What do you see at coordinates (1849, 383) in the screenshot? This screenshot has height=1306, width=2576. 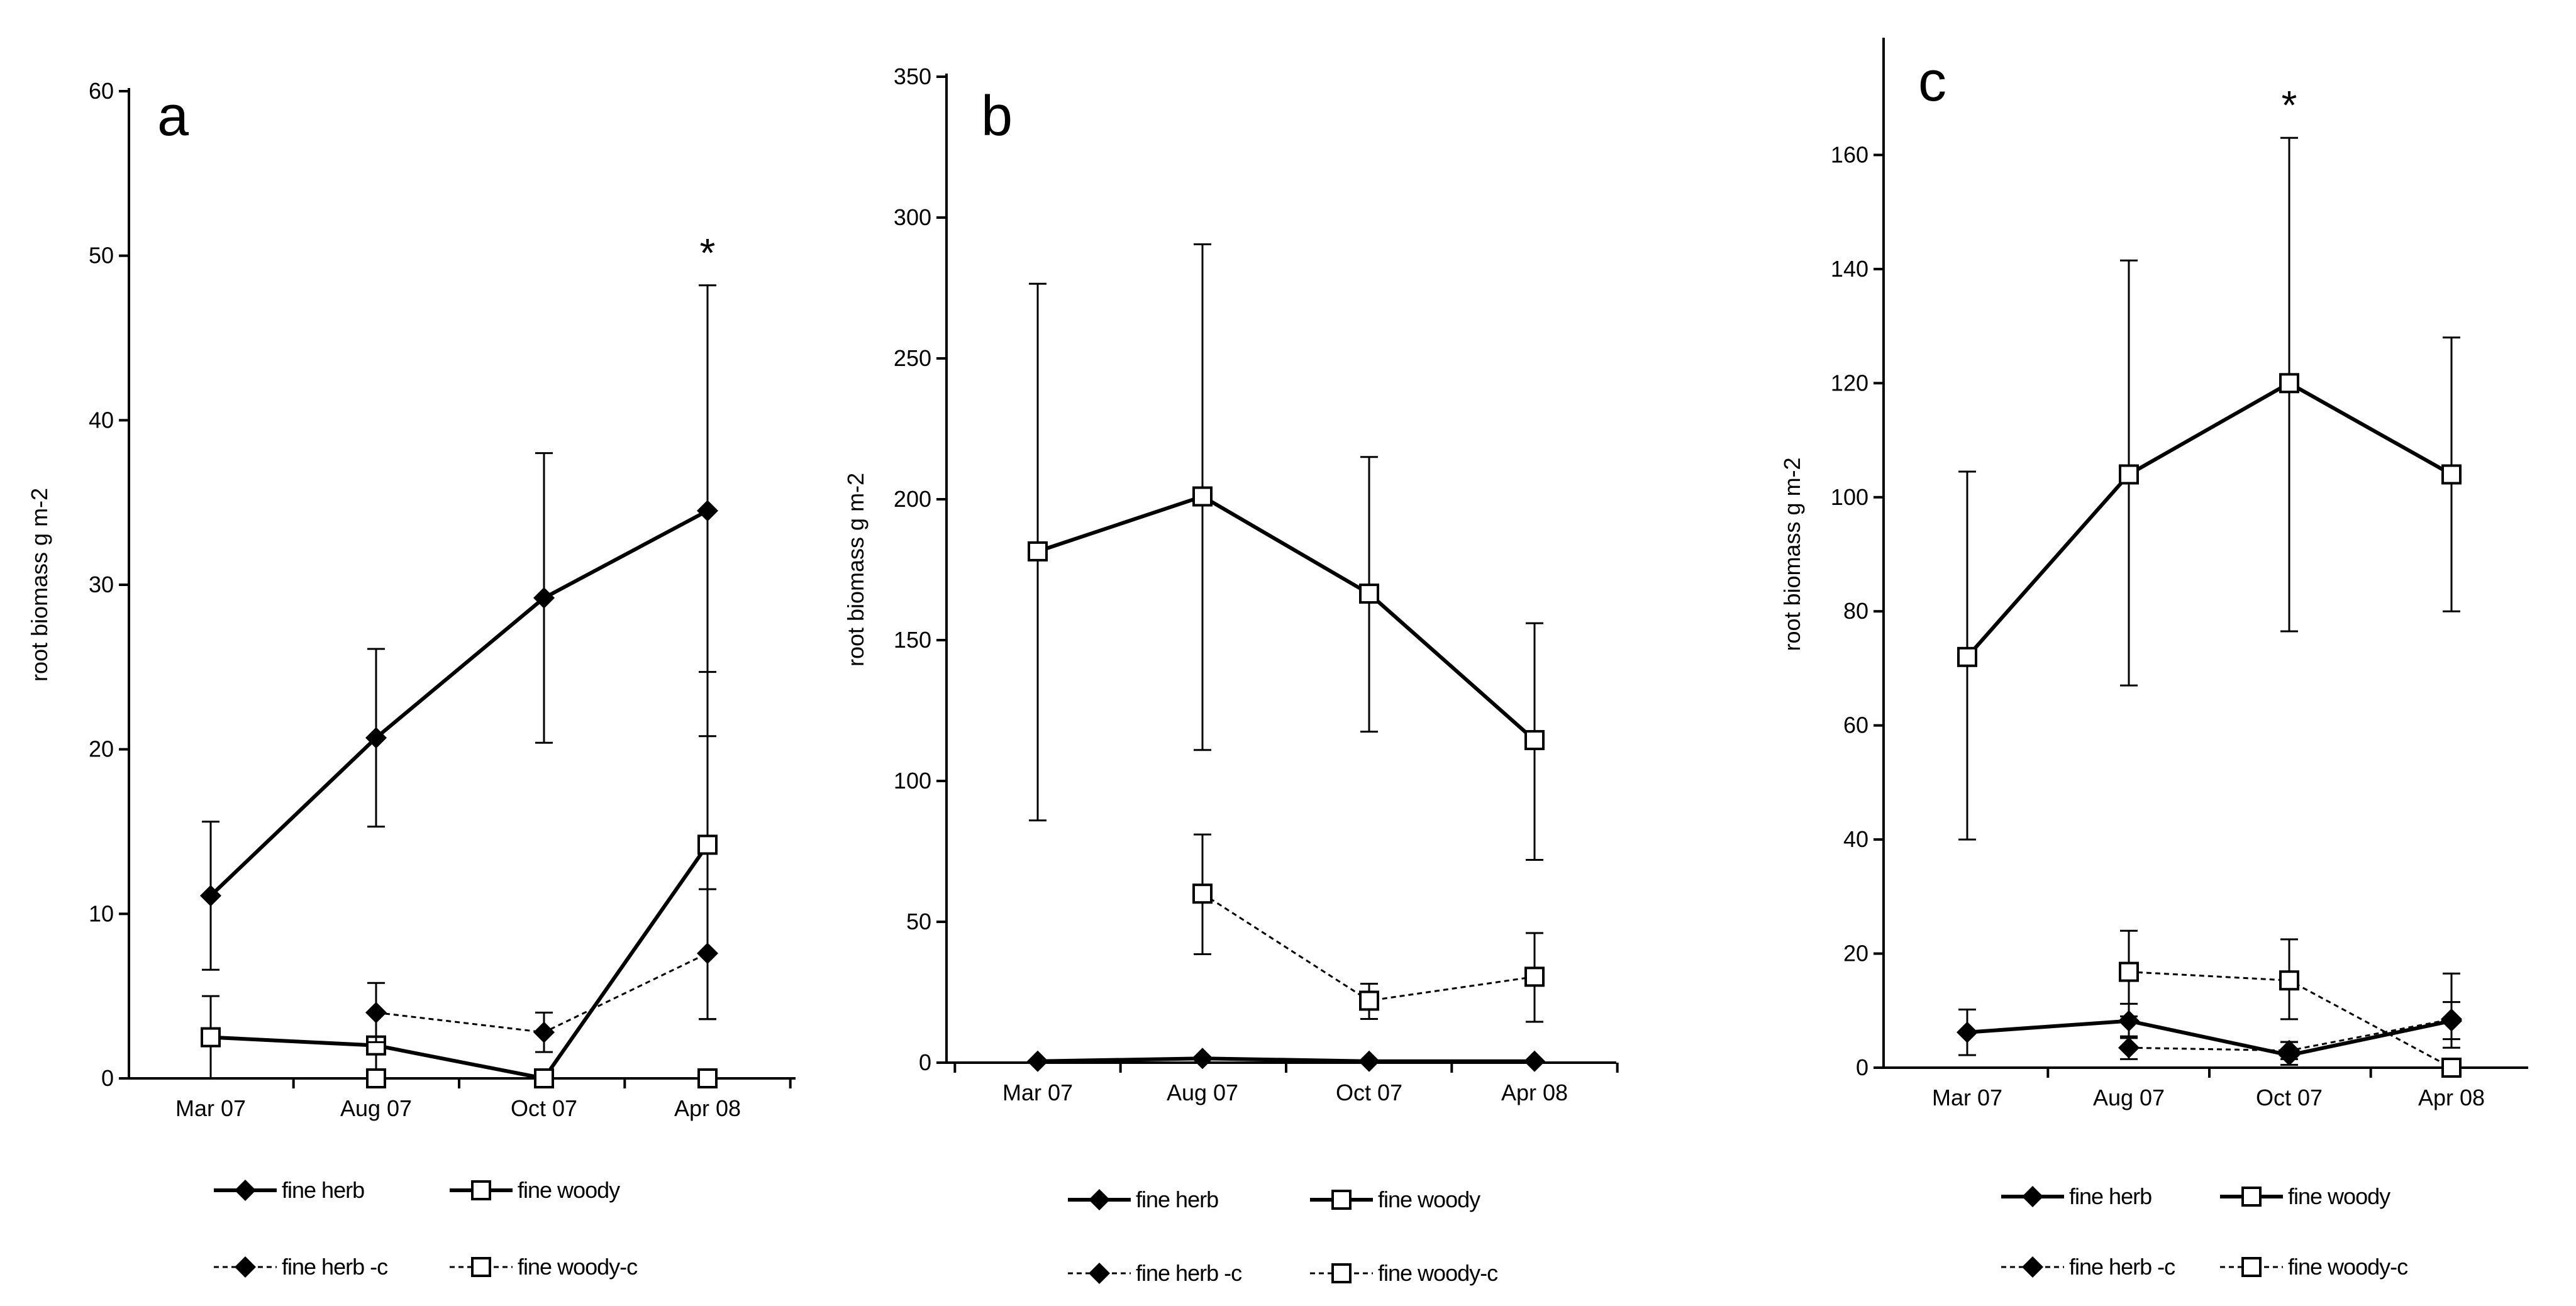 I see `y-tick-label: 120` at bounding box center [1849, 383].